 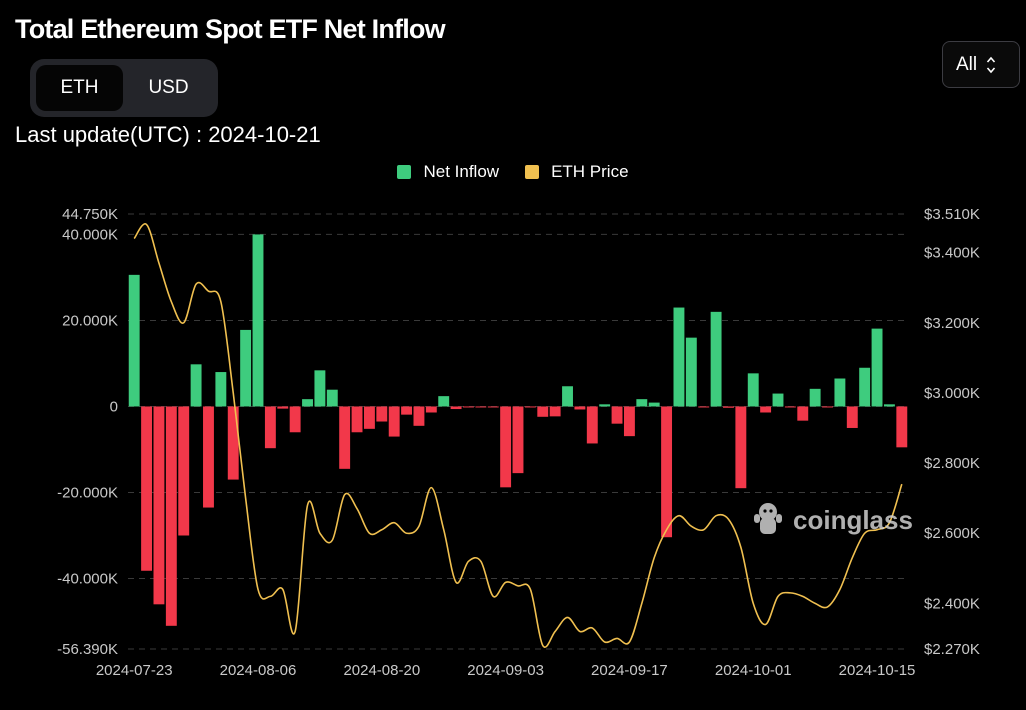 What do you see at coordinates (768, 518) in the screenshot?
I see `coinglass-logo-icon` at bounding box center [768, 518].